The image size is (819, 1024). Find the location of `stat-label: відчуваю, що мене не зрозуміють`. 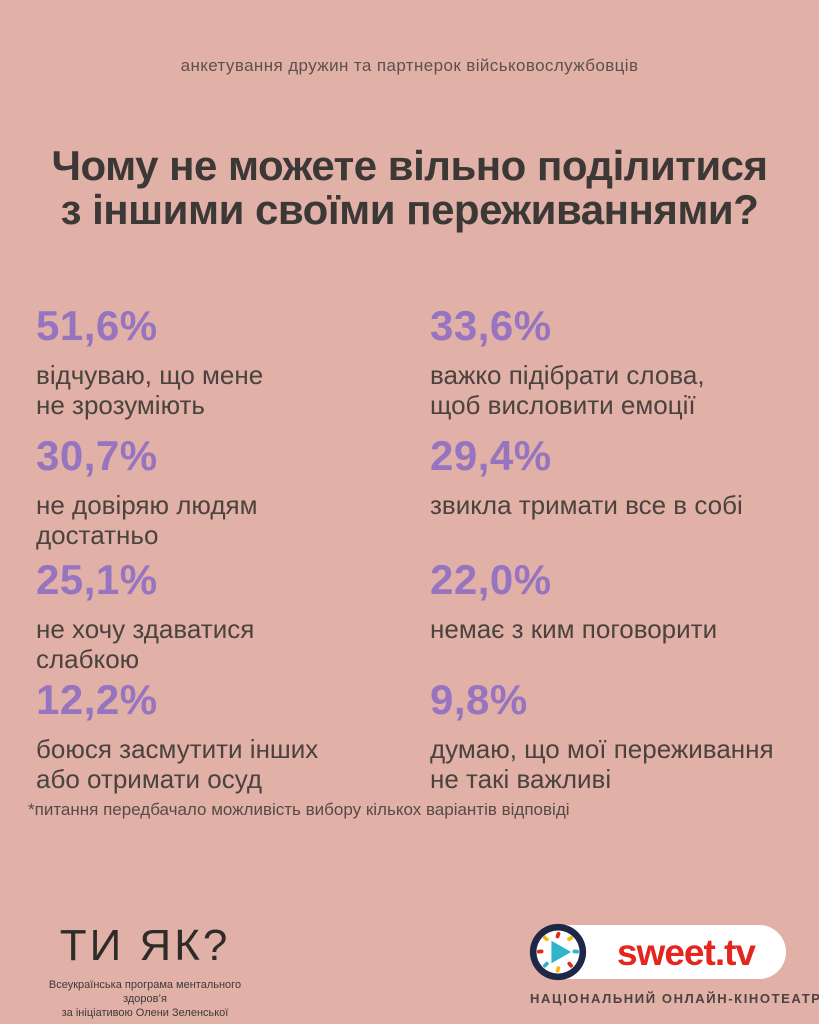

stat-label: відчуваю, що мене не зрозуміють is located at coordinates (228, 390).